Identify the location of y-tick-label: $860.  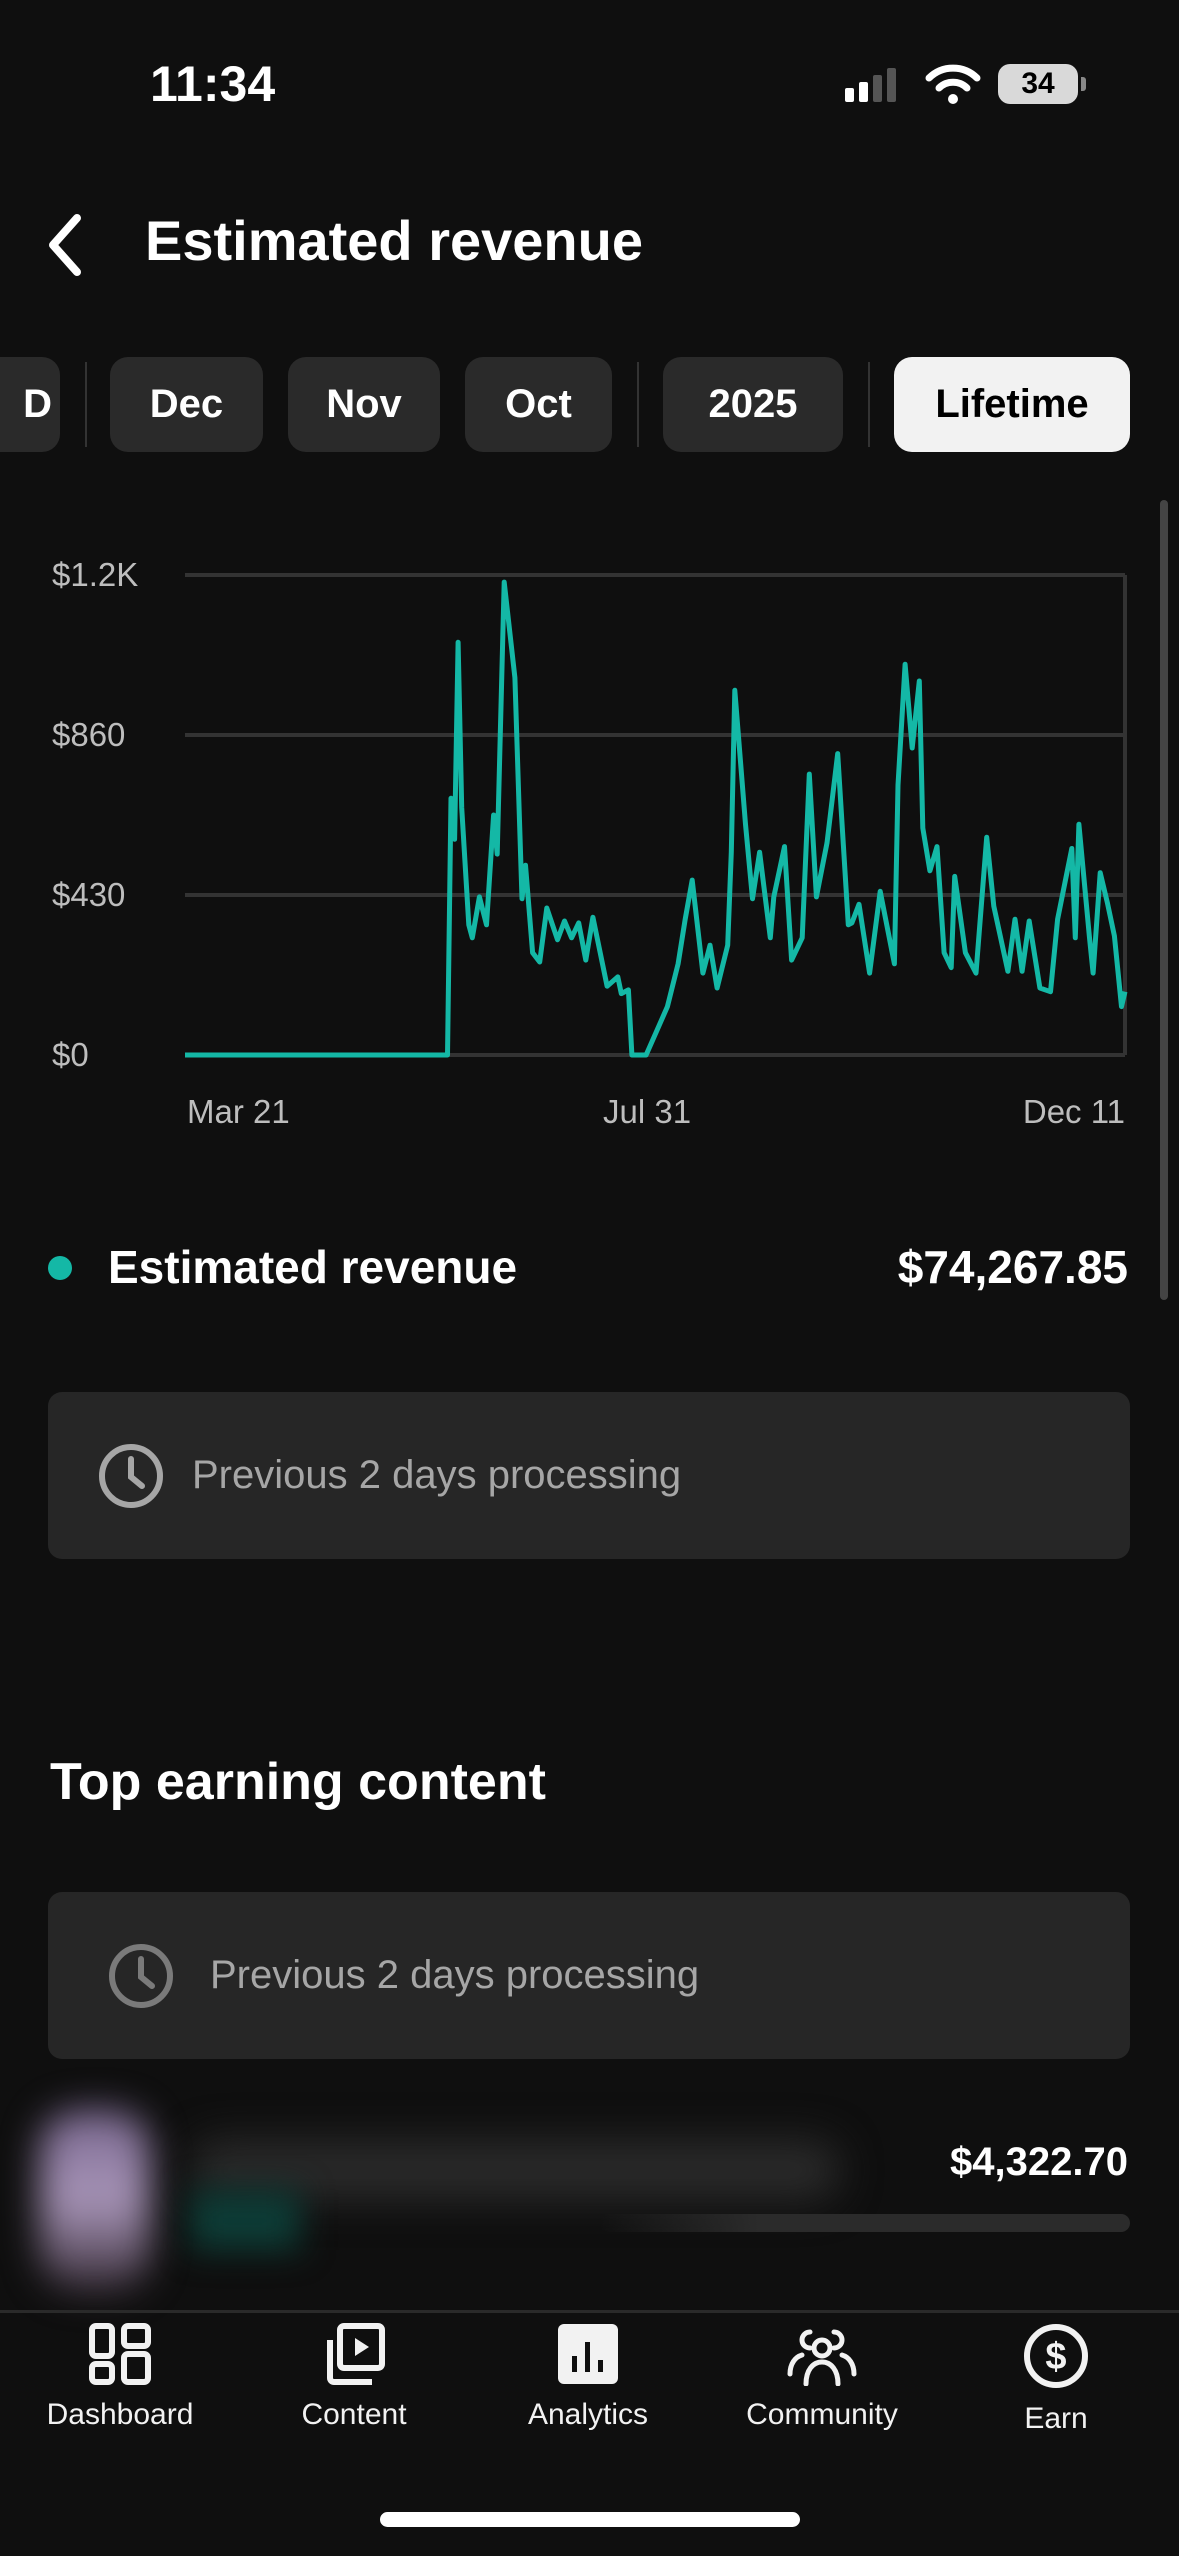
(89, 734).